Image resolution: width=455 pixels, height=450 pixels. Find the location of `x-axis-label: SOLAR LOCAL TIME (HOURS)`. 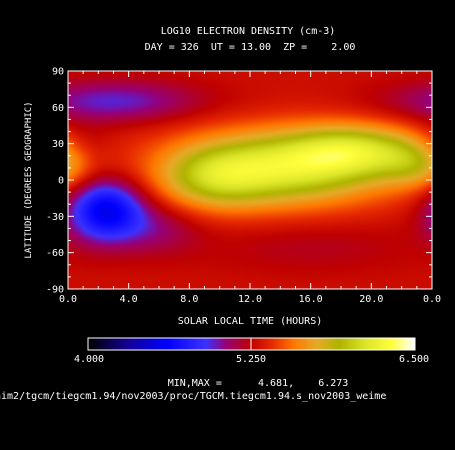

x-axis-label: SOLAR LOCAL TIME (HOURS) is located at coordinates (250, 321).